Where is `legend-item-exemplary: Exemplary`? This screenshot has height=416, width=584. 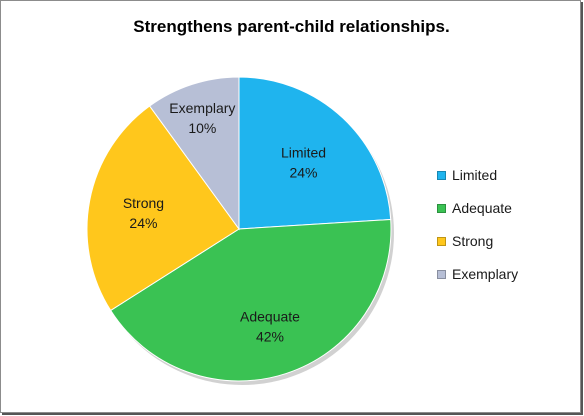
legend-item-exemplary: Exemplary is located at coordinates (477, 274).